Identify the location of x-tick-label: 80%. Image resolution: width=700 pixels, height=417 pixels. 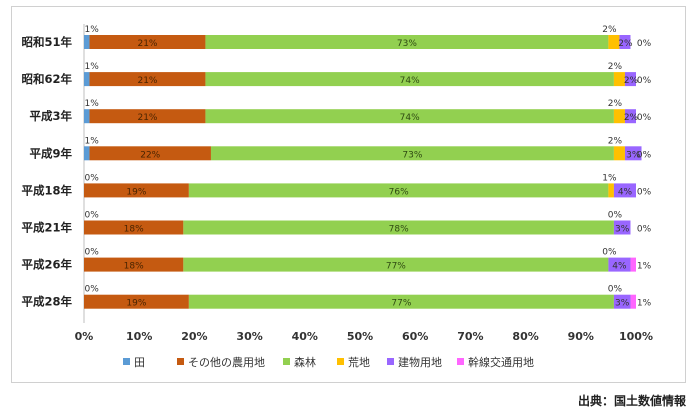
(525, 336).